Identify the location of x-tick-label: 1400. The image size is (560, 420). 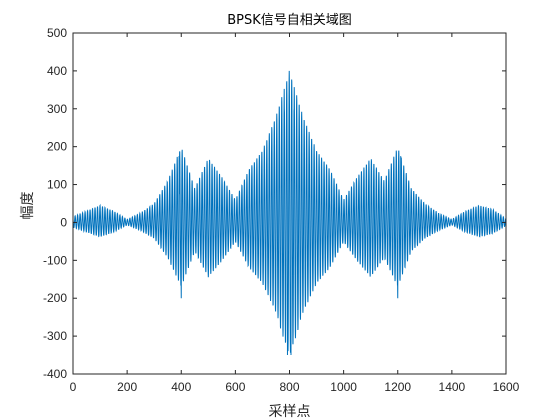
(452, 387).